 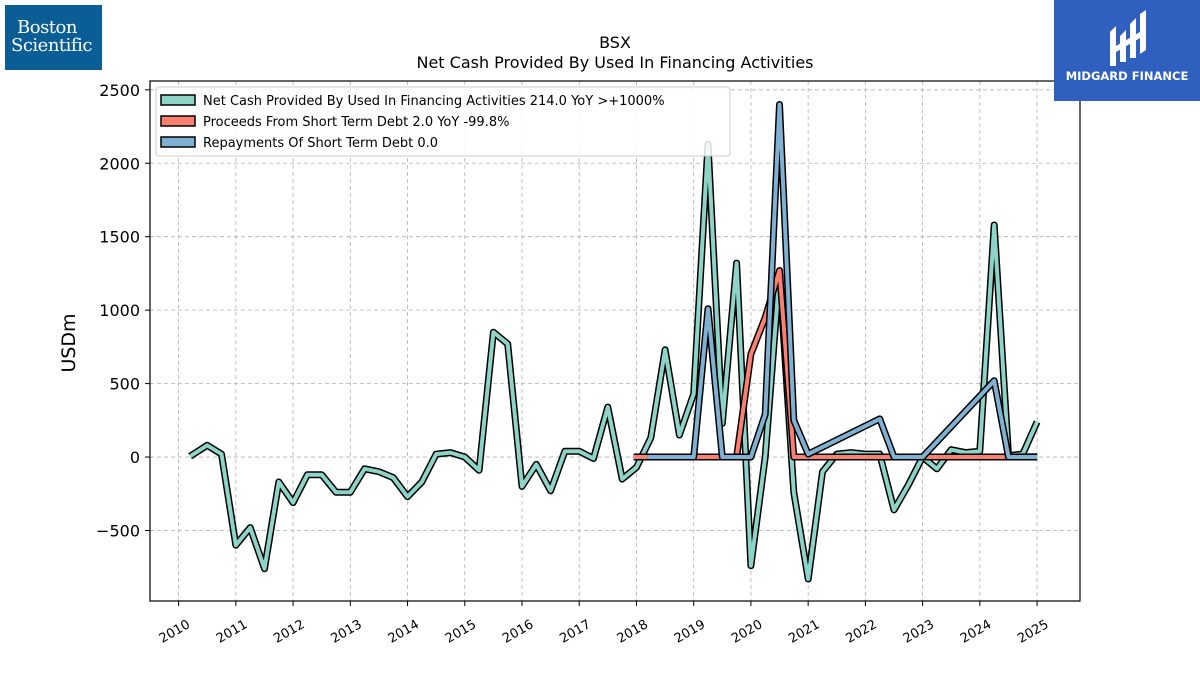 I want to click on x-tick-label: 2023, so click(x=919, y=632).